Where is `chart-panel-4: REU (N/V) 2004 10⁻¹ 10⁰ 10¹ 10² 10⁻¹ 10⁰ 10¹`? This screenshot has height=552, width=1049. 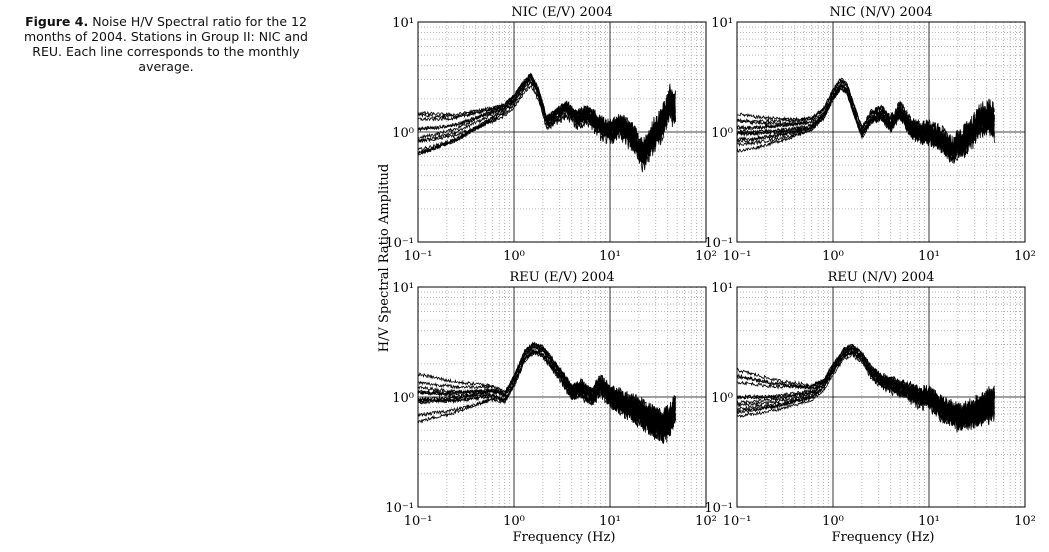 chart-panel-4: REU (N/V) 2004 10⁻¹ 10⁰ 10¹ 10² 10⁻¹ 10⁰ 10¹ is located at coordinates (870, 399).